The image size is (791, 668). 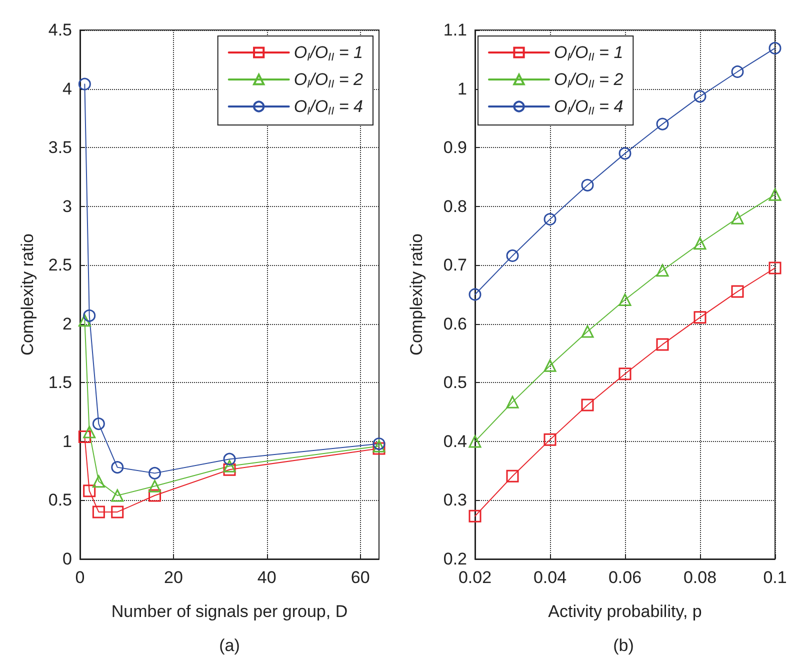 What do you see at coordinates (623, 645) in the screenshot?
I see `text: (b)` at bounding box center [623, 645].